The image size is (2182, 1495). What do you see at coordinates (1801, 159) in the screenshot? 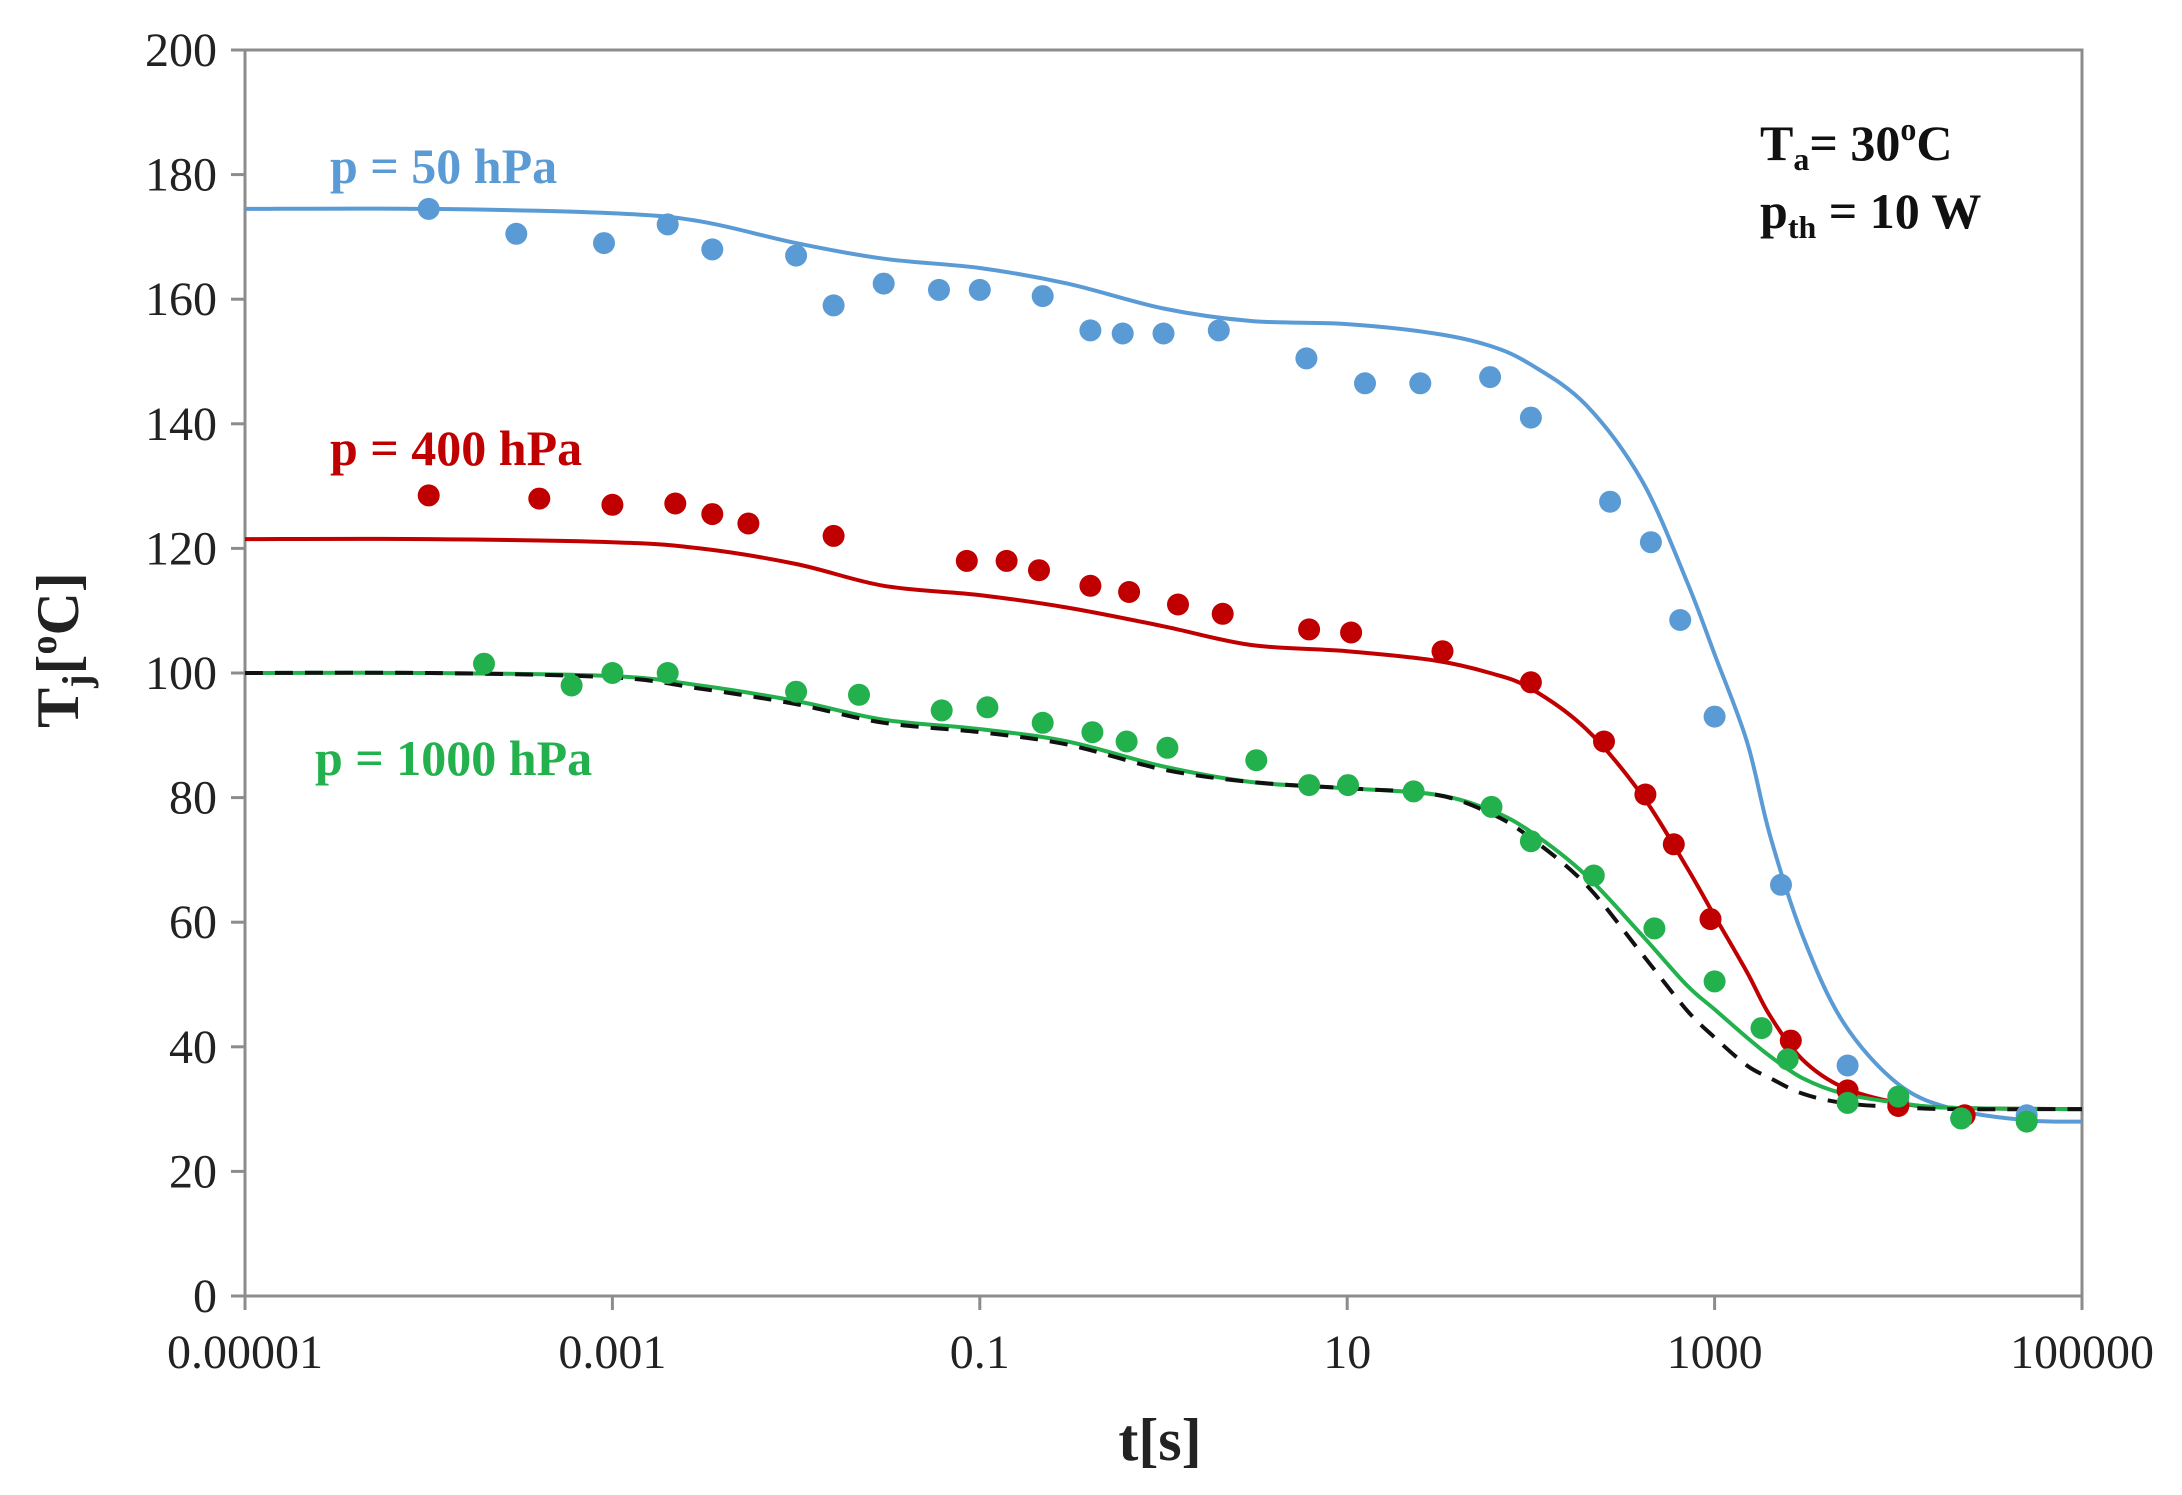
I see `ta-sub: a` at bounding box center [1801, 159].